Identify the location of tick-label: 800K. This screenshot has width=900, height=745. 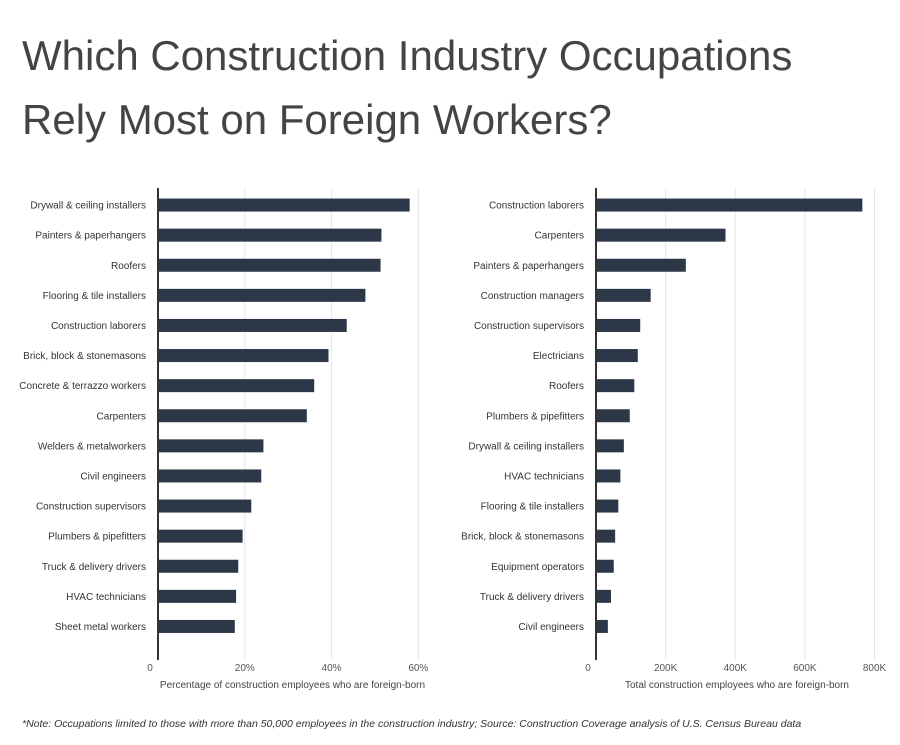
(875, 668).